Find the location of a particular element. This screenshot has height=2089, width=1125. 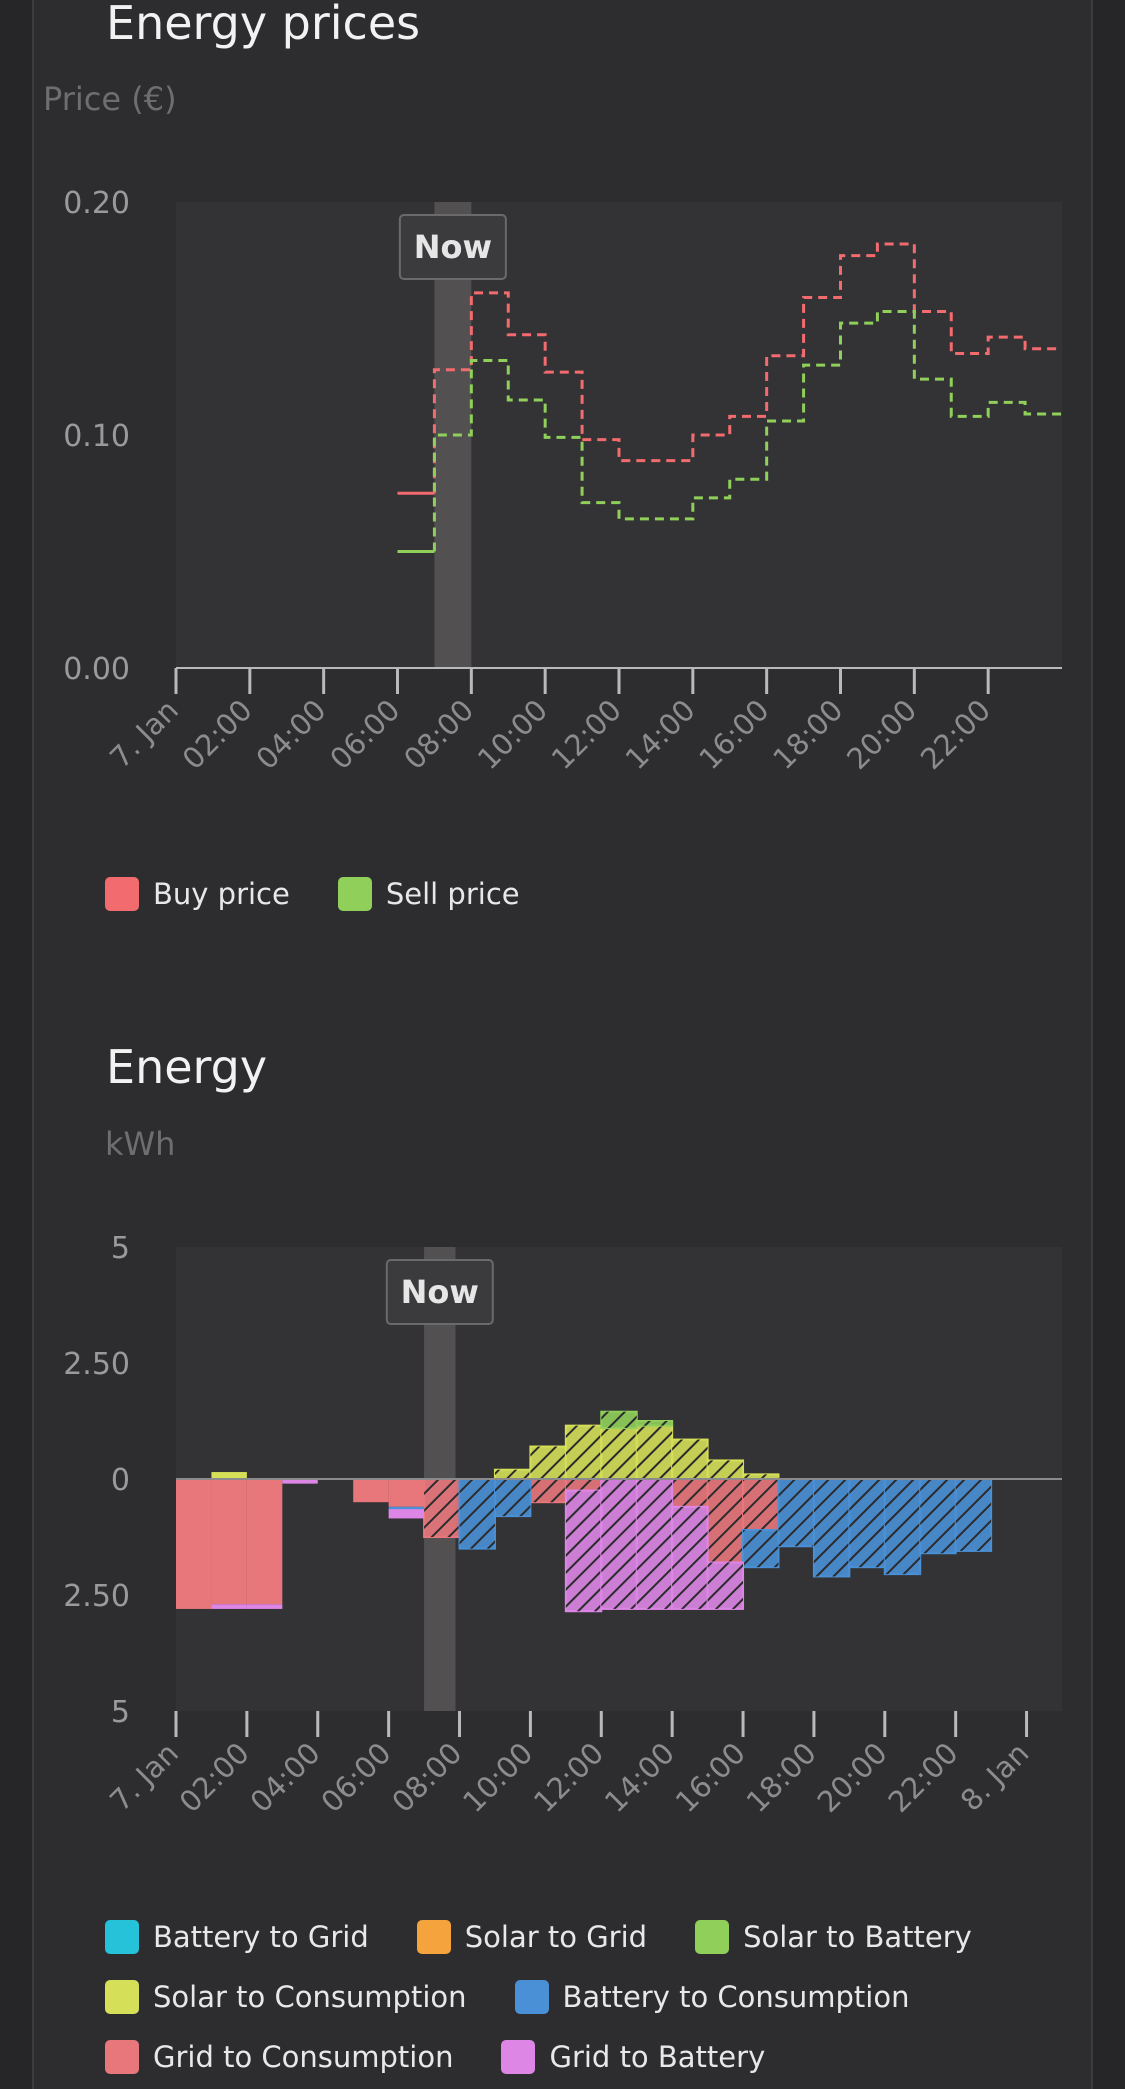

price-x-tick-label: 18:00 is located at coordinates (807, 734).